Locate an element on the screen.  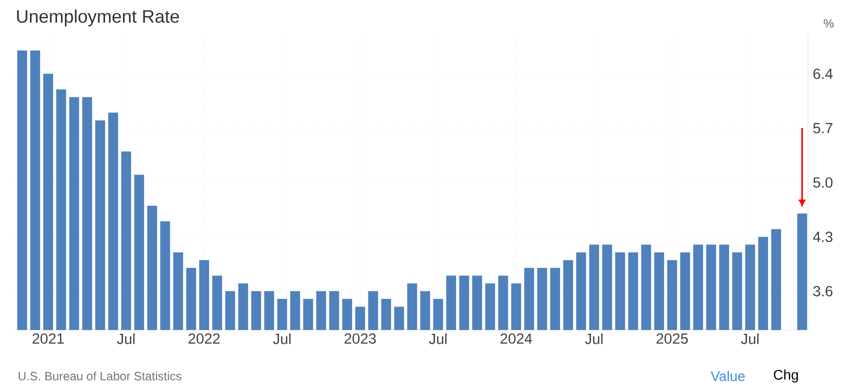
x-tick-label: 2023 is located at coordinates (360, 338).